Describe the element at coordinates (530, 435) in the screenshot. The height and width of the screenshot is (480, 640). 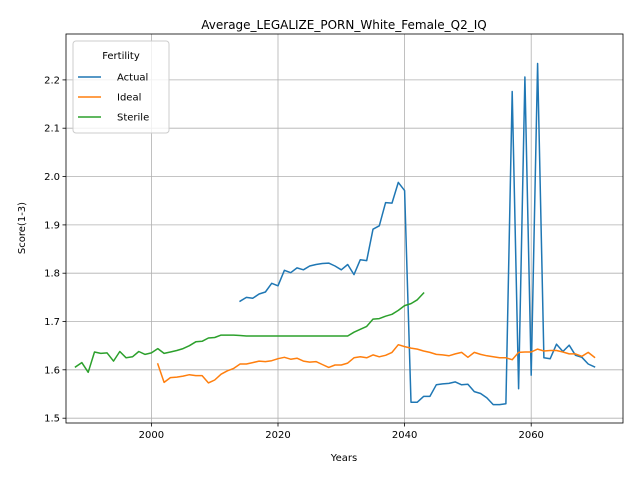
I see `x-tick-label: 2060` at that location.